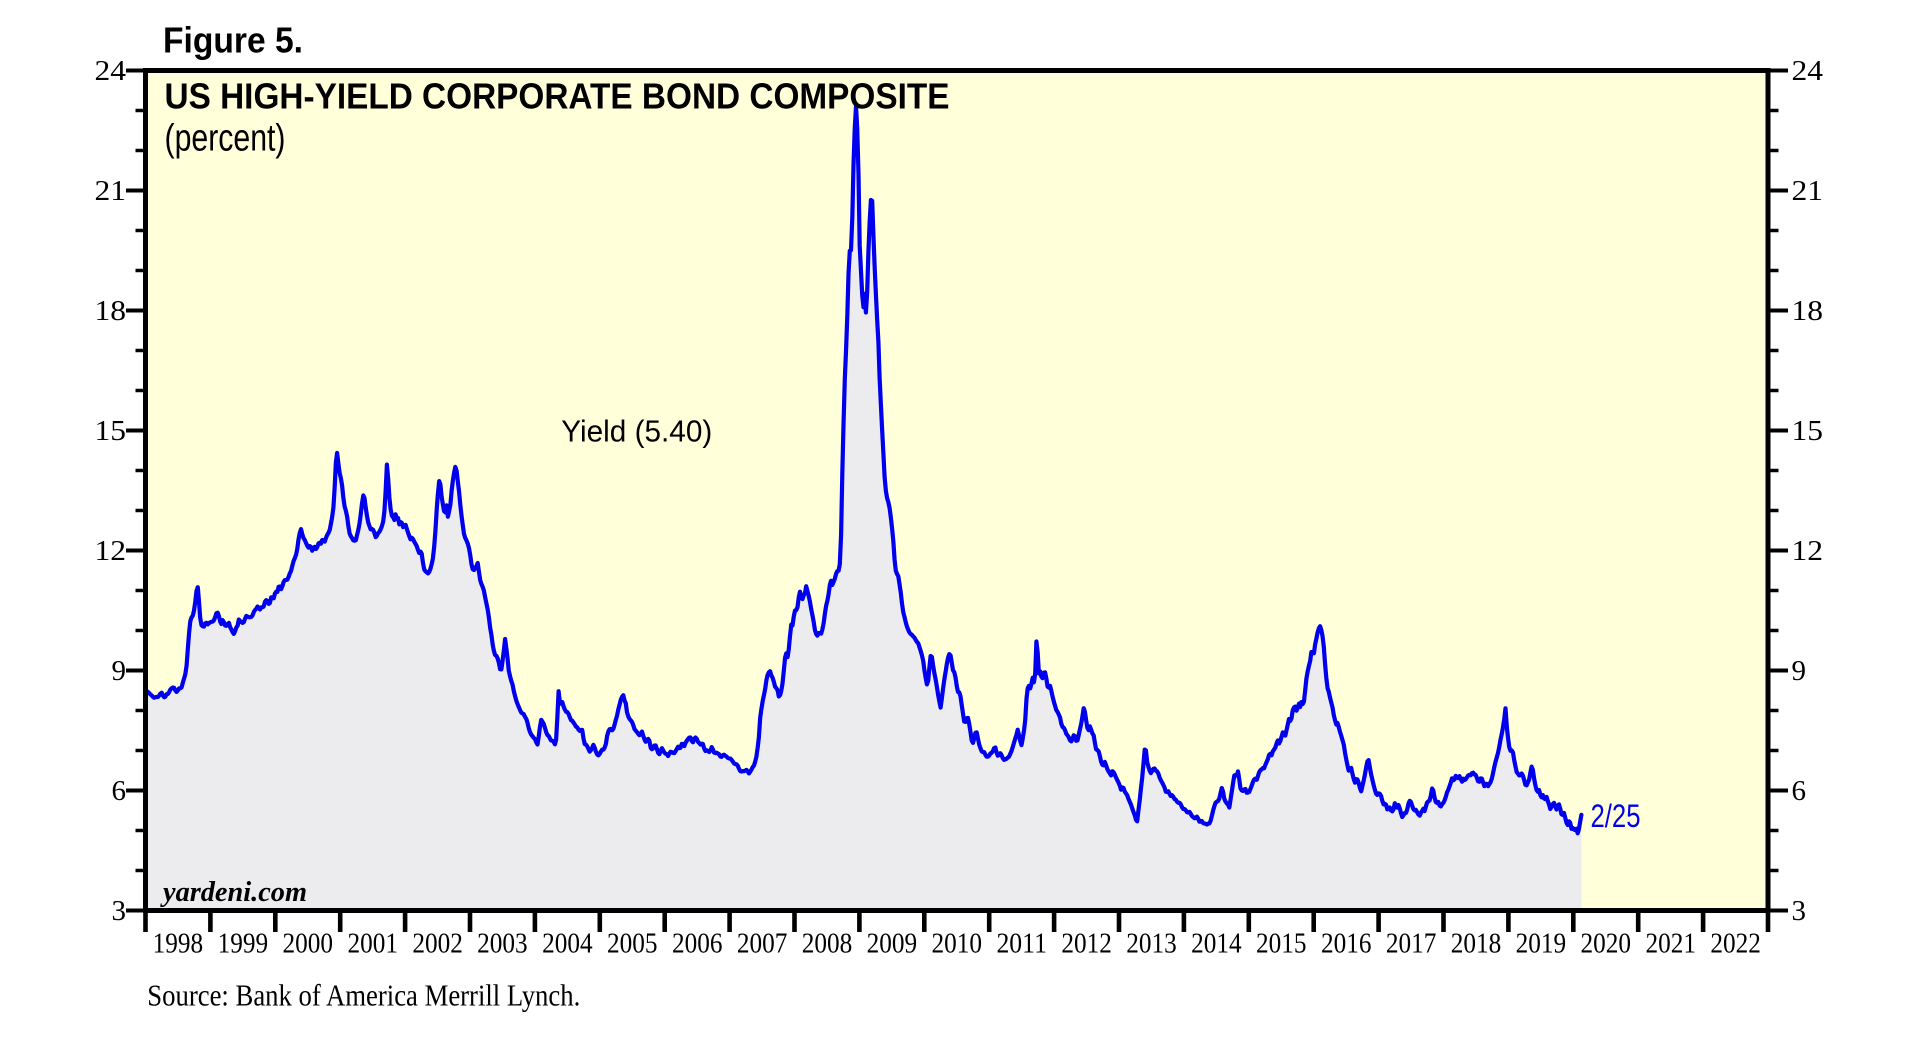  Describe the element at coordinates (1735, 944) in the screenshot. I see `svg-text: 2022` at that location.